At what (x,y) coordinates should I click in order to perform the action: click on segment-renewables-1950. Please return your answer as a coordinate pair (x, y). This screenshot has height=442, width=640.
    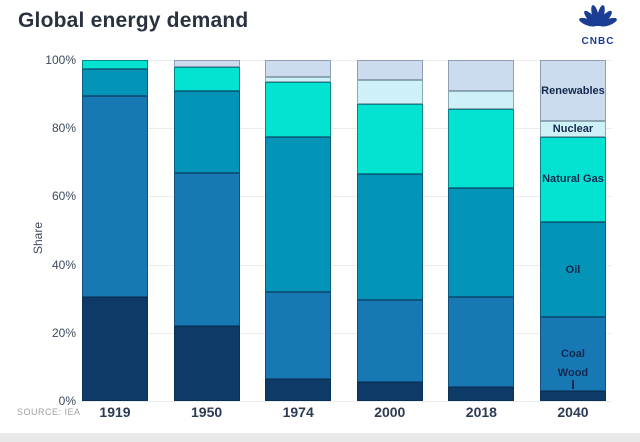
    Looking at the image, I should click on (206, 63).